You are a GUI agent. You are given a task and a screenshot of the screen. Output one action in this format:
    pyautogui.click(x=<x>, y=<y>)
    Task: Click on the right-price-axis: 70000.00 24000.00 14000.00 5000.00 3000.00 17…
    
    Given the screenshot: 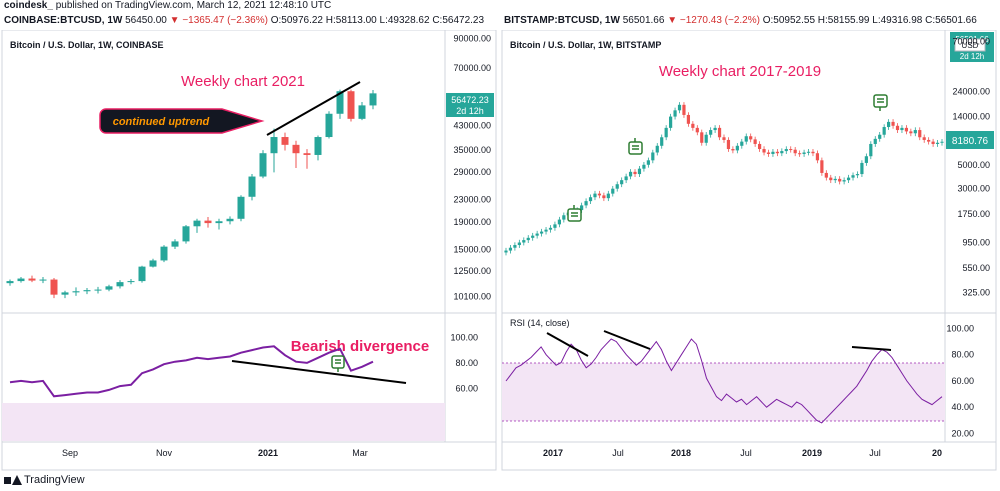 What is the action you would take?
    pyautogui.click(x=971, y=166)
    